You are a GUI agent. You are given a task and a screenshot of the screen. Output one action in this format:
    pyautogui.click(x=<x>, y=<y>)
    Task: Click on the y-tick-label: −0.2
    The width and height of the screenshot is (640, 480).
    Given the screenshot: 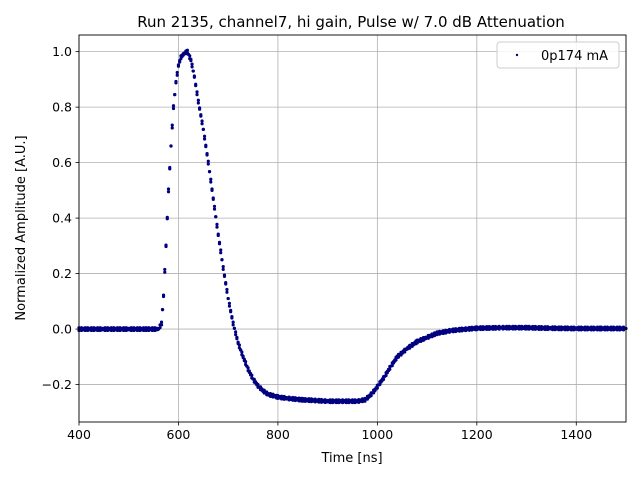 What is the action you would take?
    pyautogui.click(x=57, y=384)
    